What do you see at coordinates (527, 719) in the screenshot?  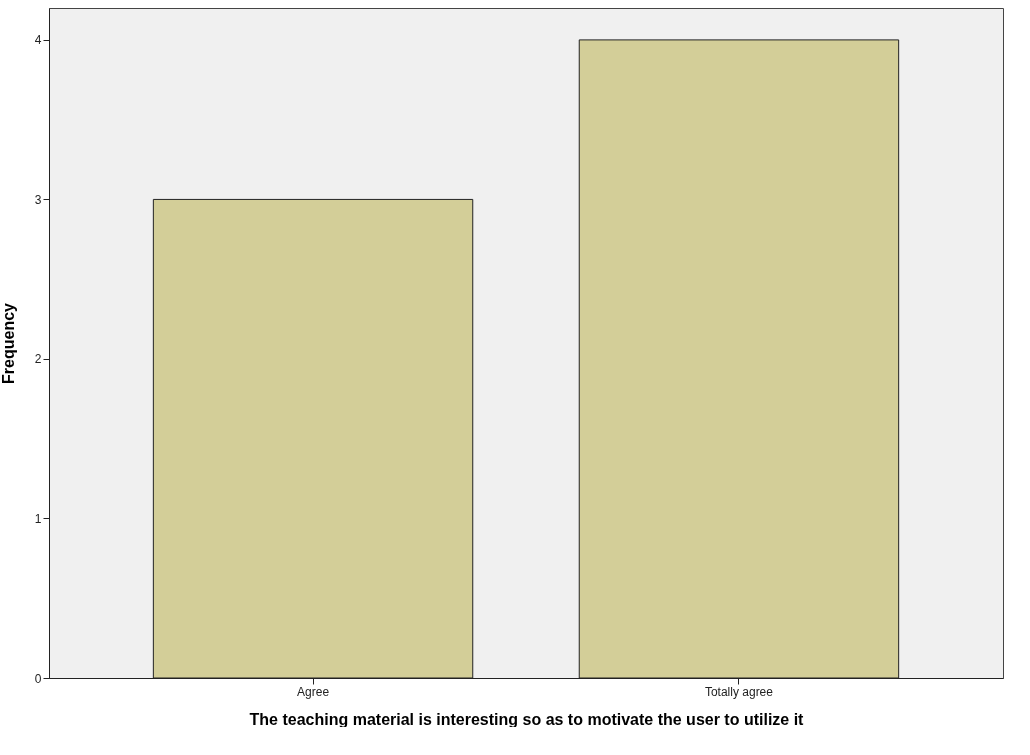 I see `x-axis-title: The teaching material is interesting so as to motivate the user to utilize it` at bounding box center [527, 719].